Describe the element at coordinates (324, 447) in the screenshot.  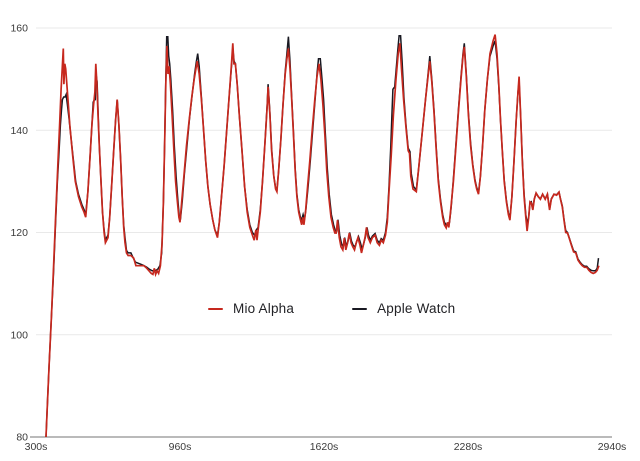
I see `x-tick-label-1620s: 1620s` at that location.